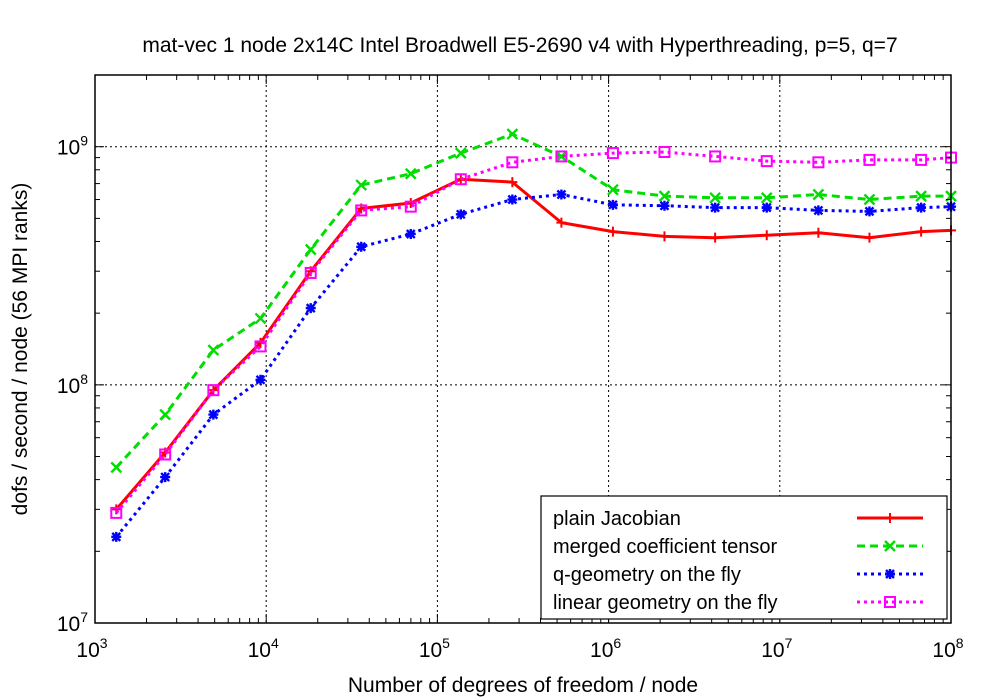 This screenshot has width=1000, height=700. What do you see at coordinates (263, 648) in the screenshot?
I see `x-tick-label: 10⁴` at bounding box center [263, 648].